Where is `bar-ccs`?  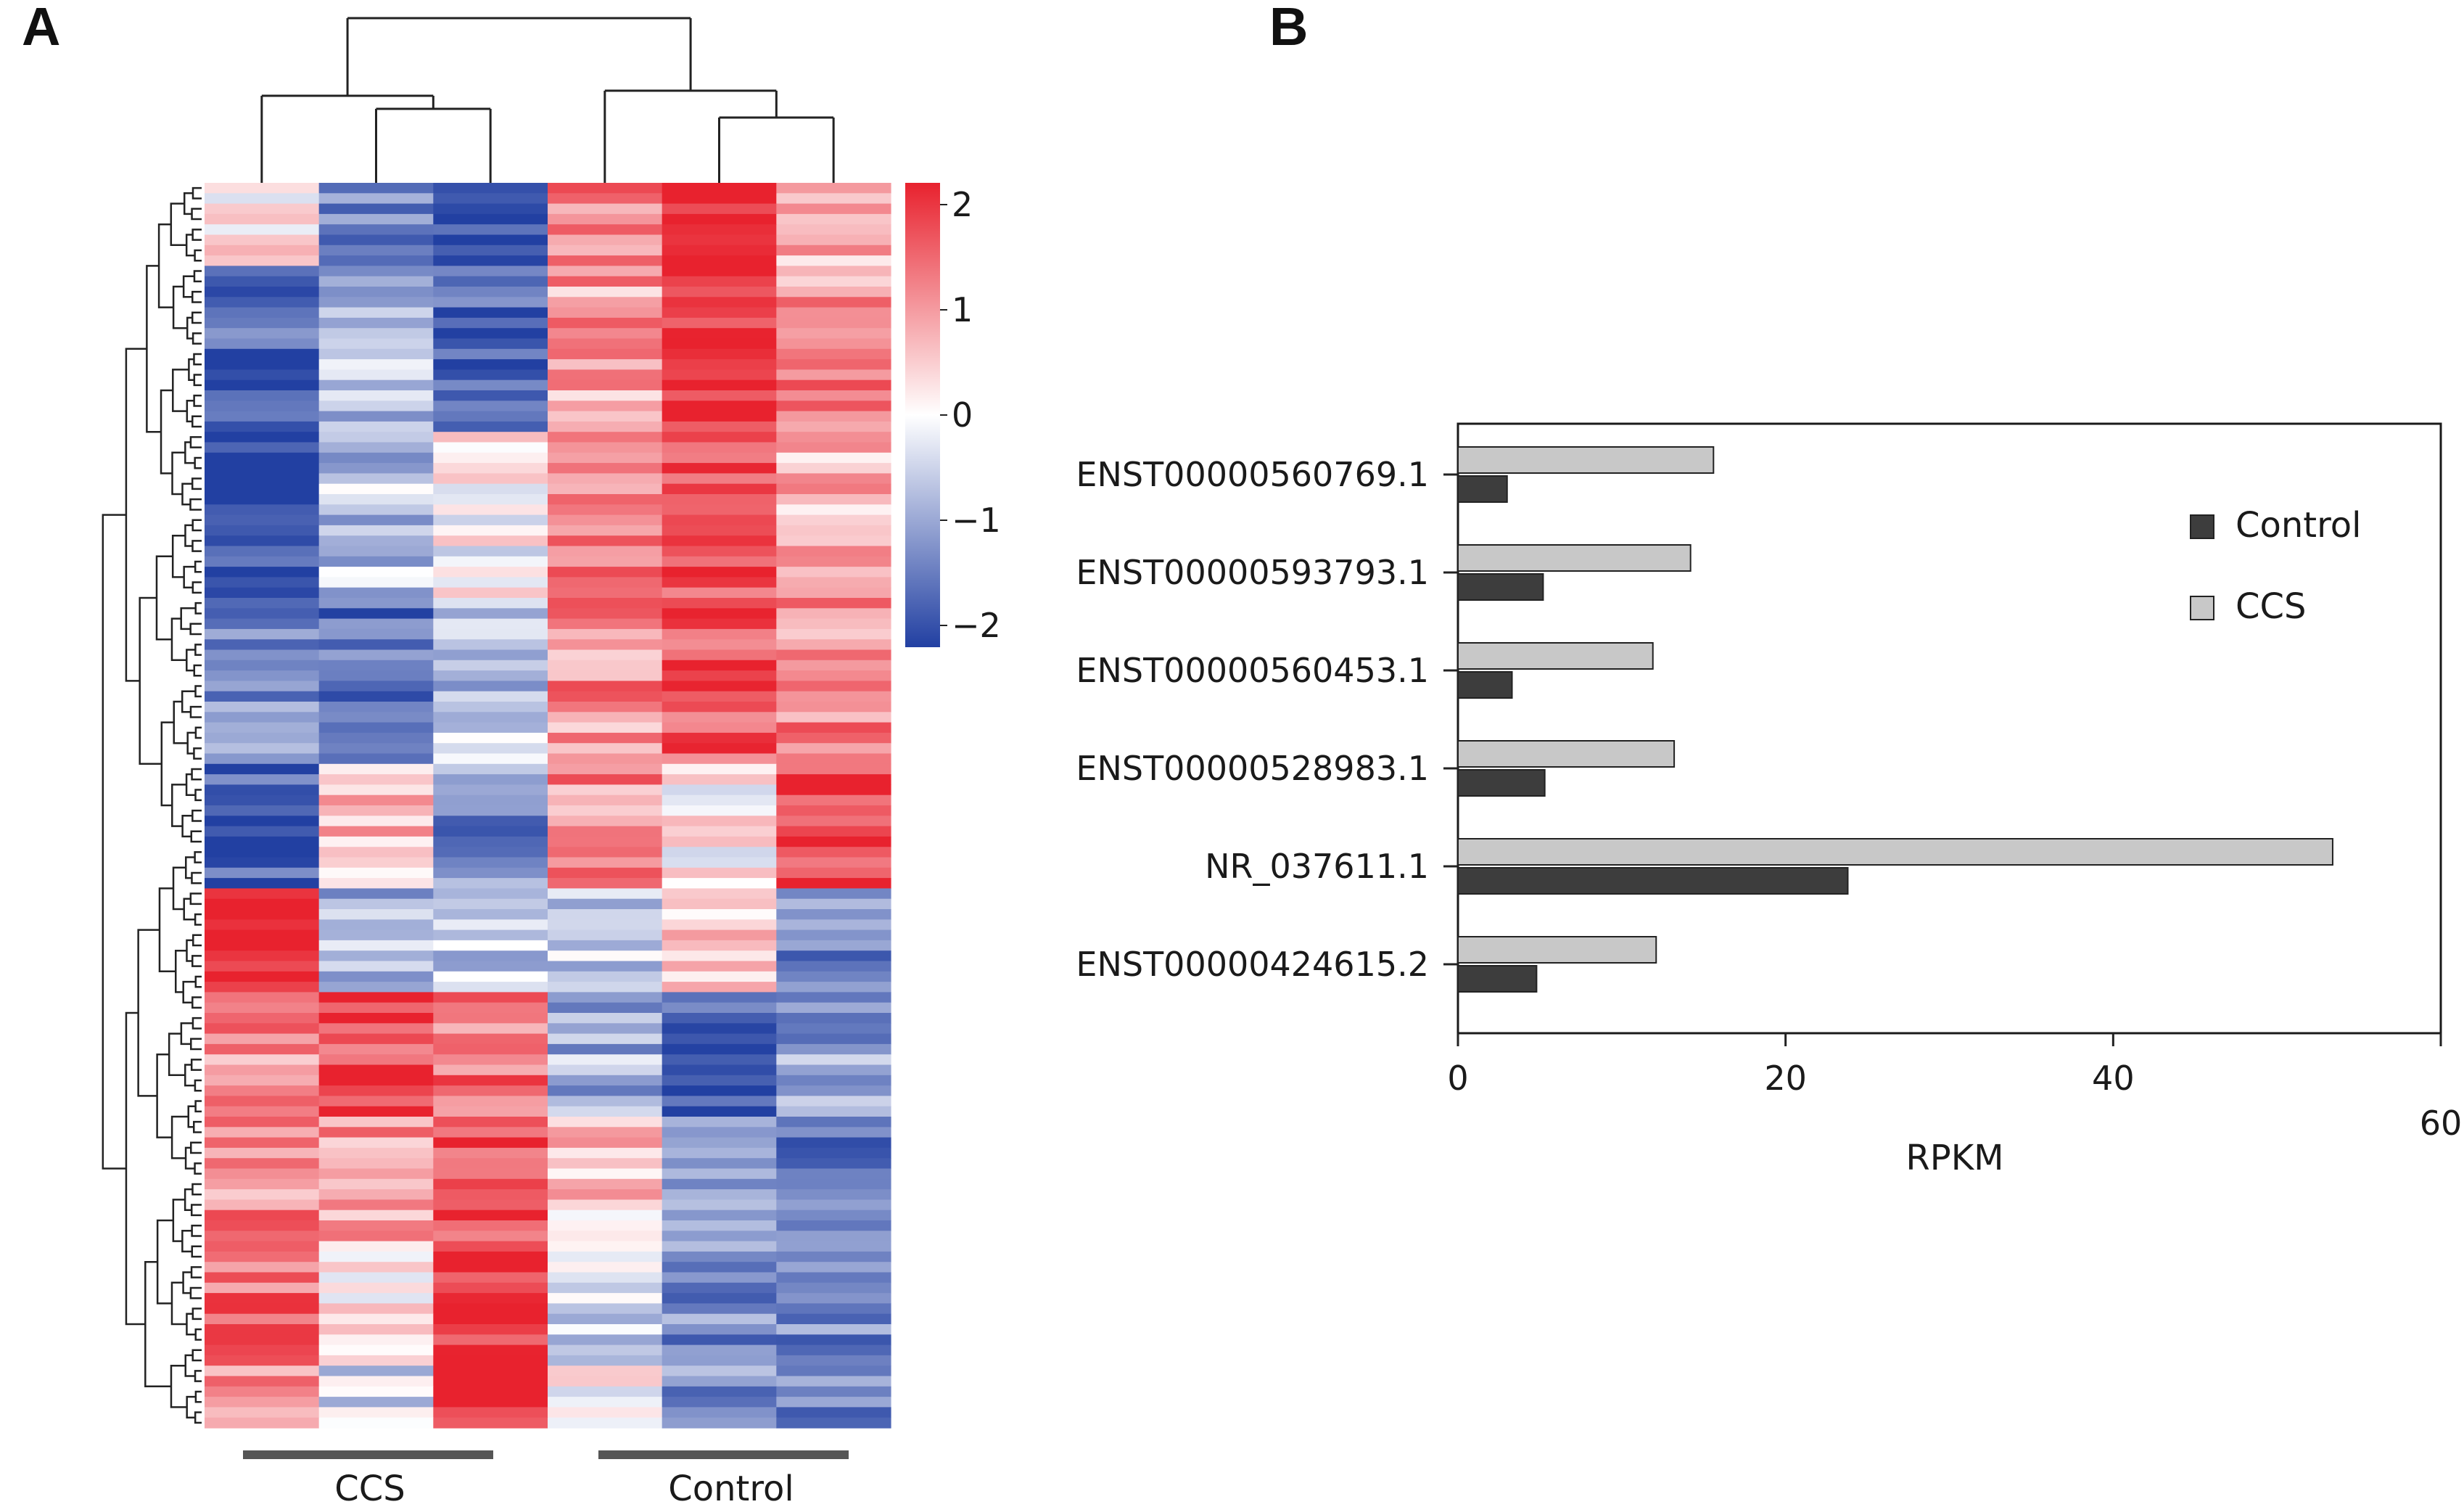 bar-ccs is located at coordinates (1586, 460).